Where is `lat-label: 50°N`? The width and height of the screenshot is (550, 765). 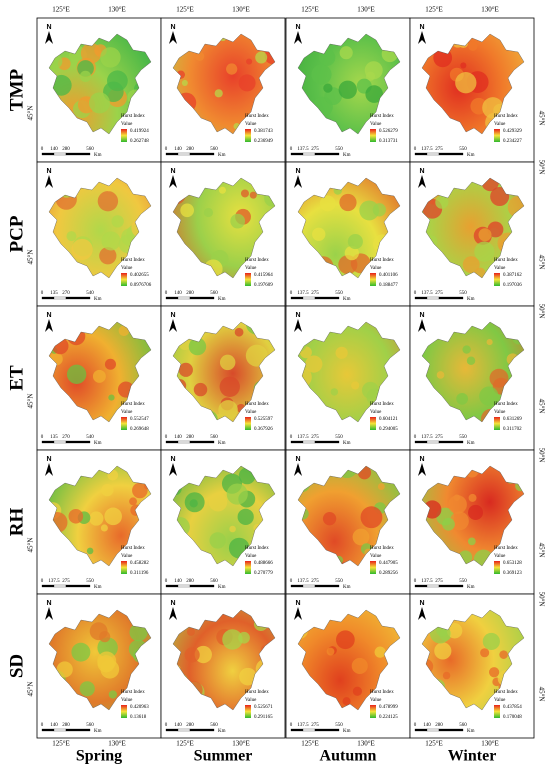
lat-label: 50°N is located at coordinates (541, 167).